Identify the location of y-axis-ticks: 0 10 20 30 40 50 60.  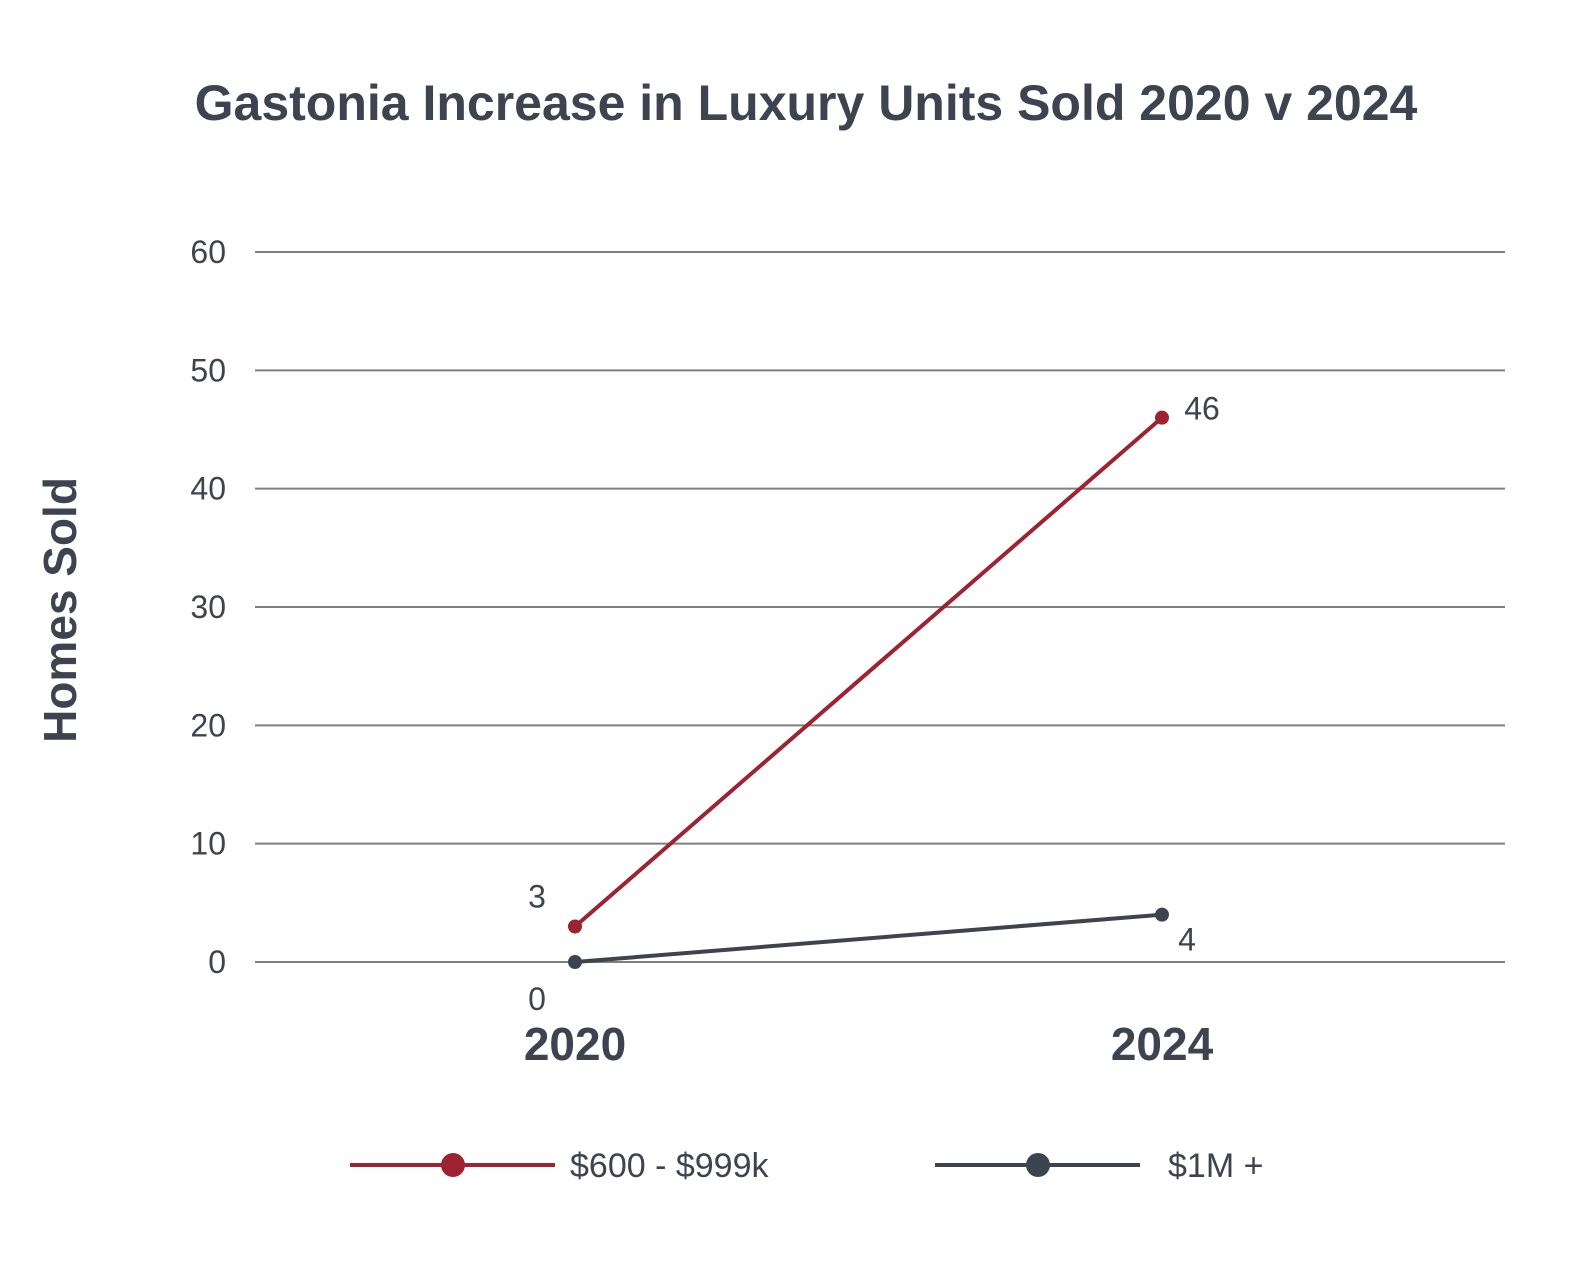
(208, 607).